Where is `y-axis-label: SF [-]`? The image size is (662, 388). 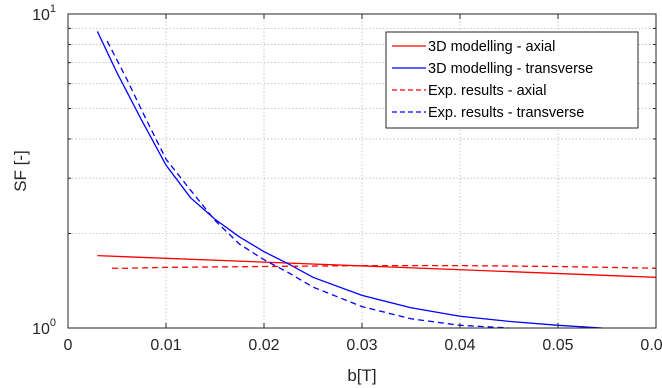
y-axis-label: SF [-] is located at coordinates (20, 171).